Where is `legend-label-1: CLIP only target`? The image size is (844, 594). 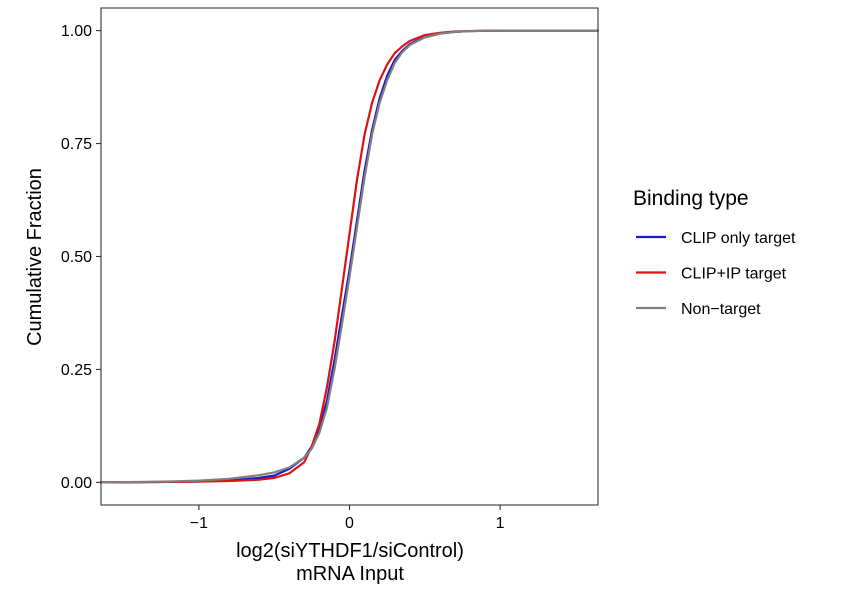
legend-label-1: CLIP only target is located at coordinates (738, 238).